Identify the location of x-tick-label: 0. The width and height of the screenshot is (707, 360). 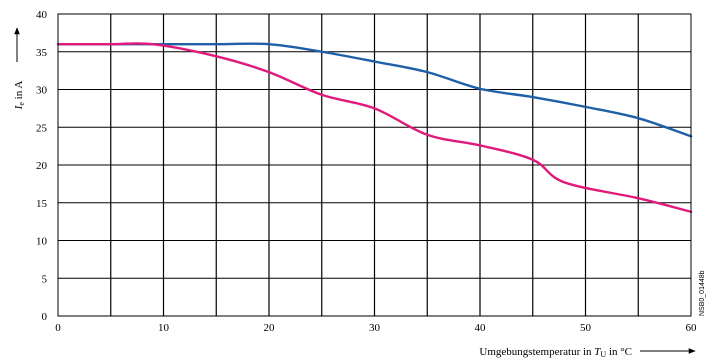
(58, 328).